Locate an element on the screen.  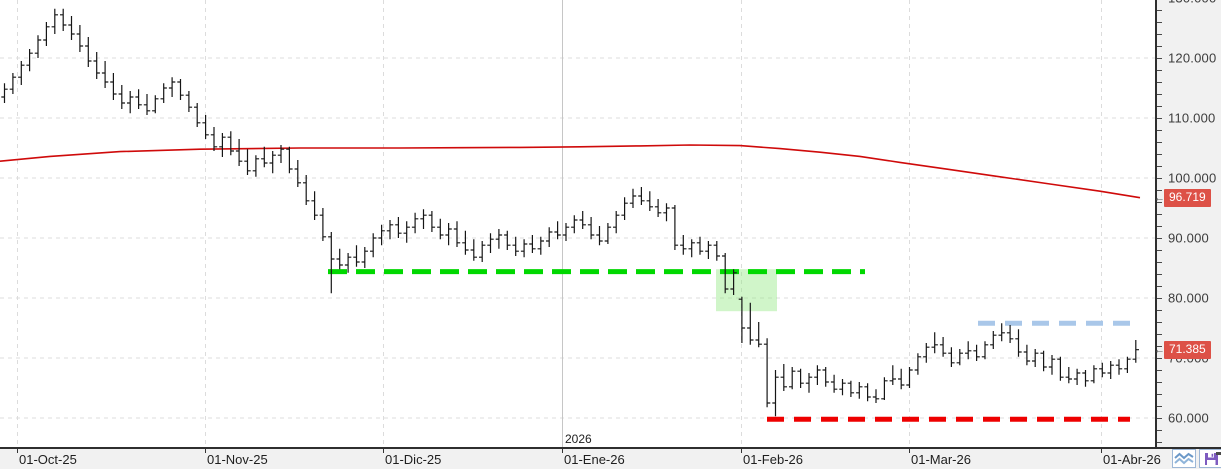
price-axis-label: 90.000 is located at coordinates (1188, 238).